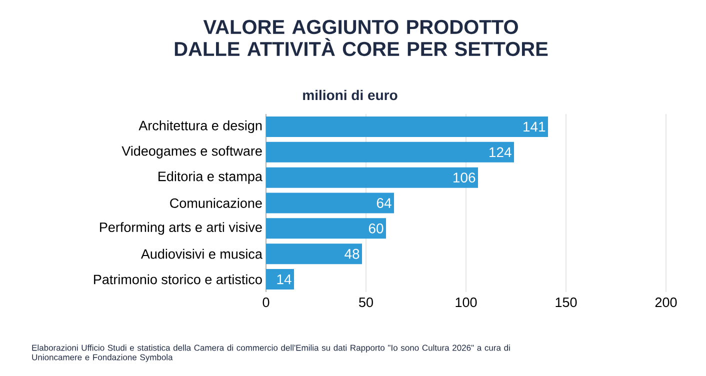  What do you see at coordinates (192, 152) in the screenshot?
I see `y-tick-label: Videogames e software` at bounding box center [192, 152].